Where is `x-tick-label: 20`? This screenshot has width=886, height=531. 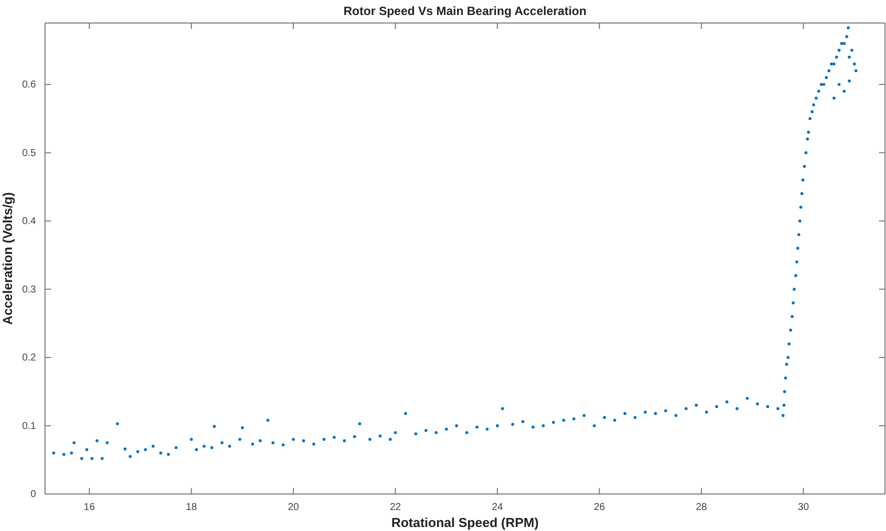 x-tick-label: 20 is located at coordinates (294, 508).